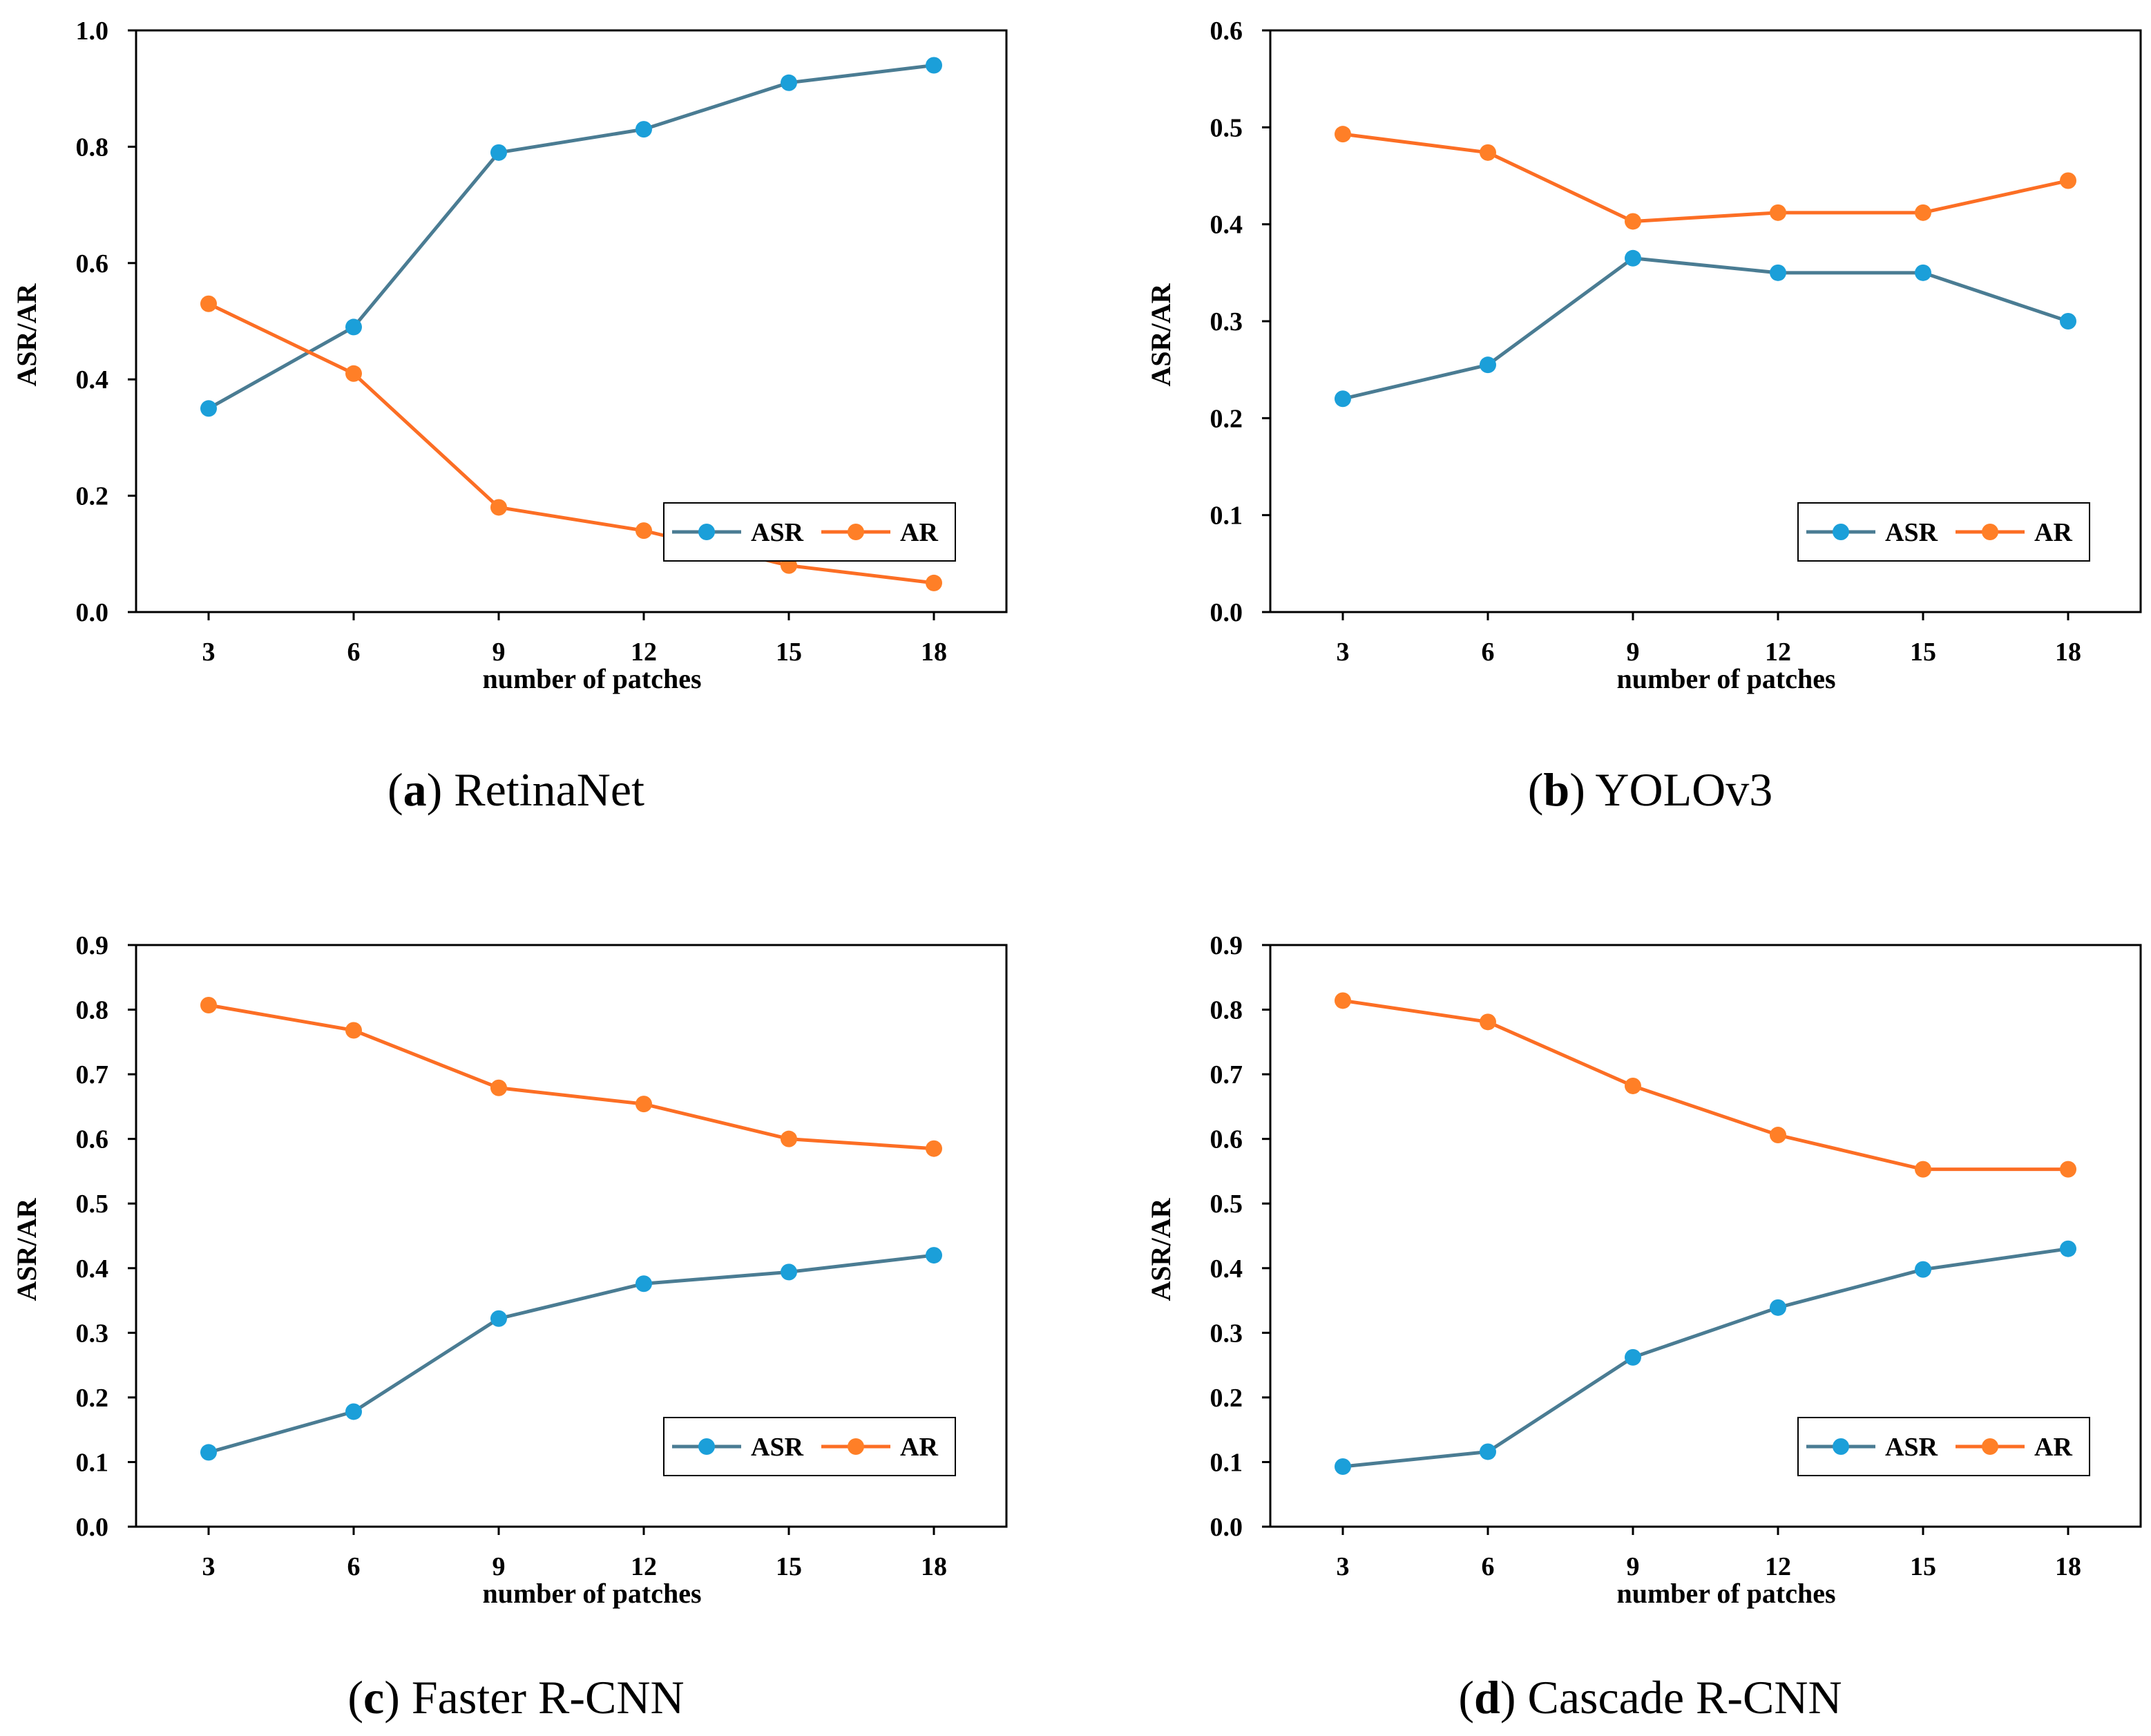 The image size is (2151, 1736). What do you see at coordinates (1226, 516) in the screenshot?
I see `y-tick-label: 0.1` at bounding box center [1226, 516].